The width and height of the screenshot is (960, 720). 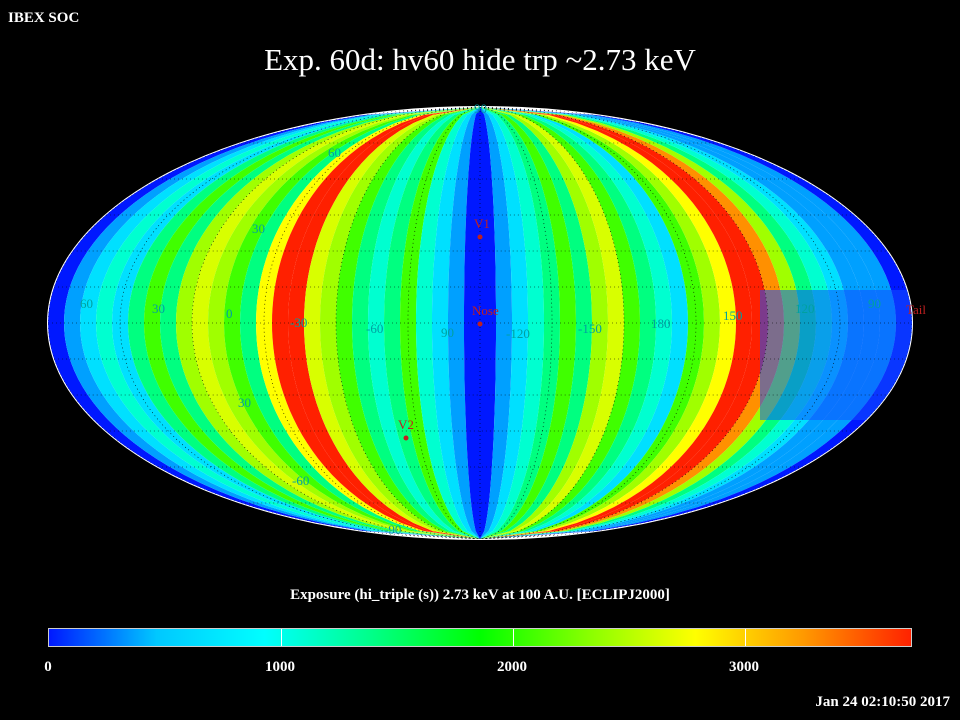 I want to click on lon-label-m150: -150, so click(x=590, y=328).